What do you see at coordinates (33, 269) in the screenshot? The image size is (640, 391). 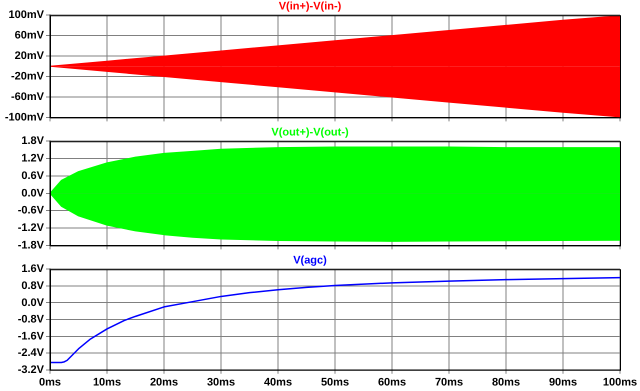 I see `y-tick-label: 1.6V` at bounding box center [33, 269].